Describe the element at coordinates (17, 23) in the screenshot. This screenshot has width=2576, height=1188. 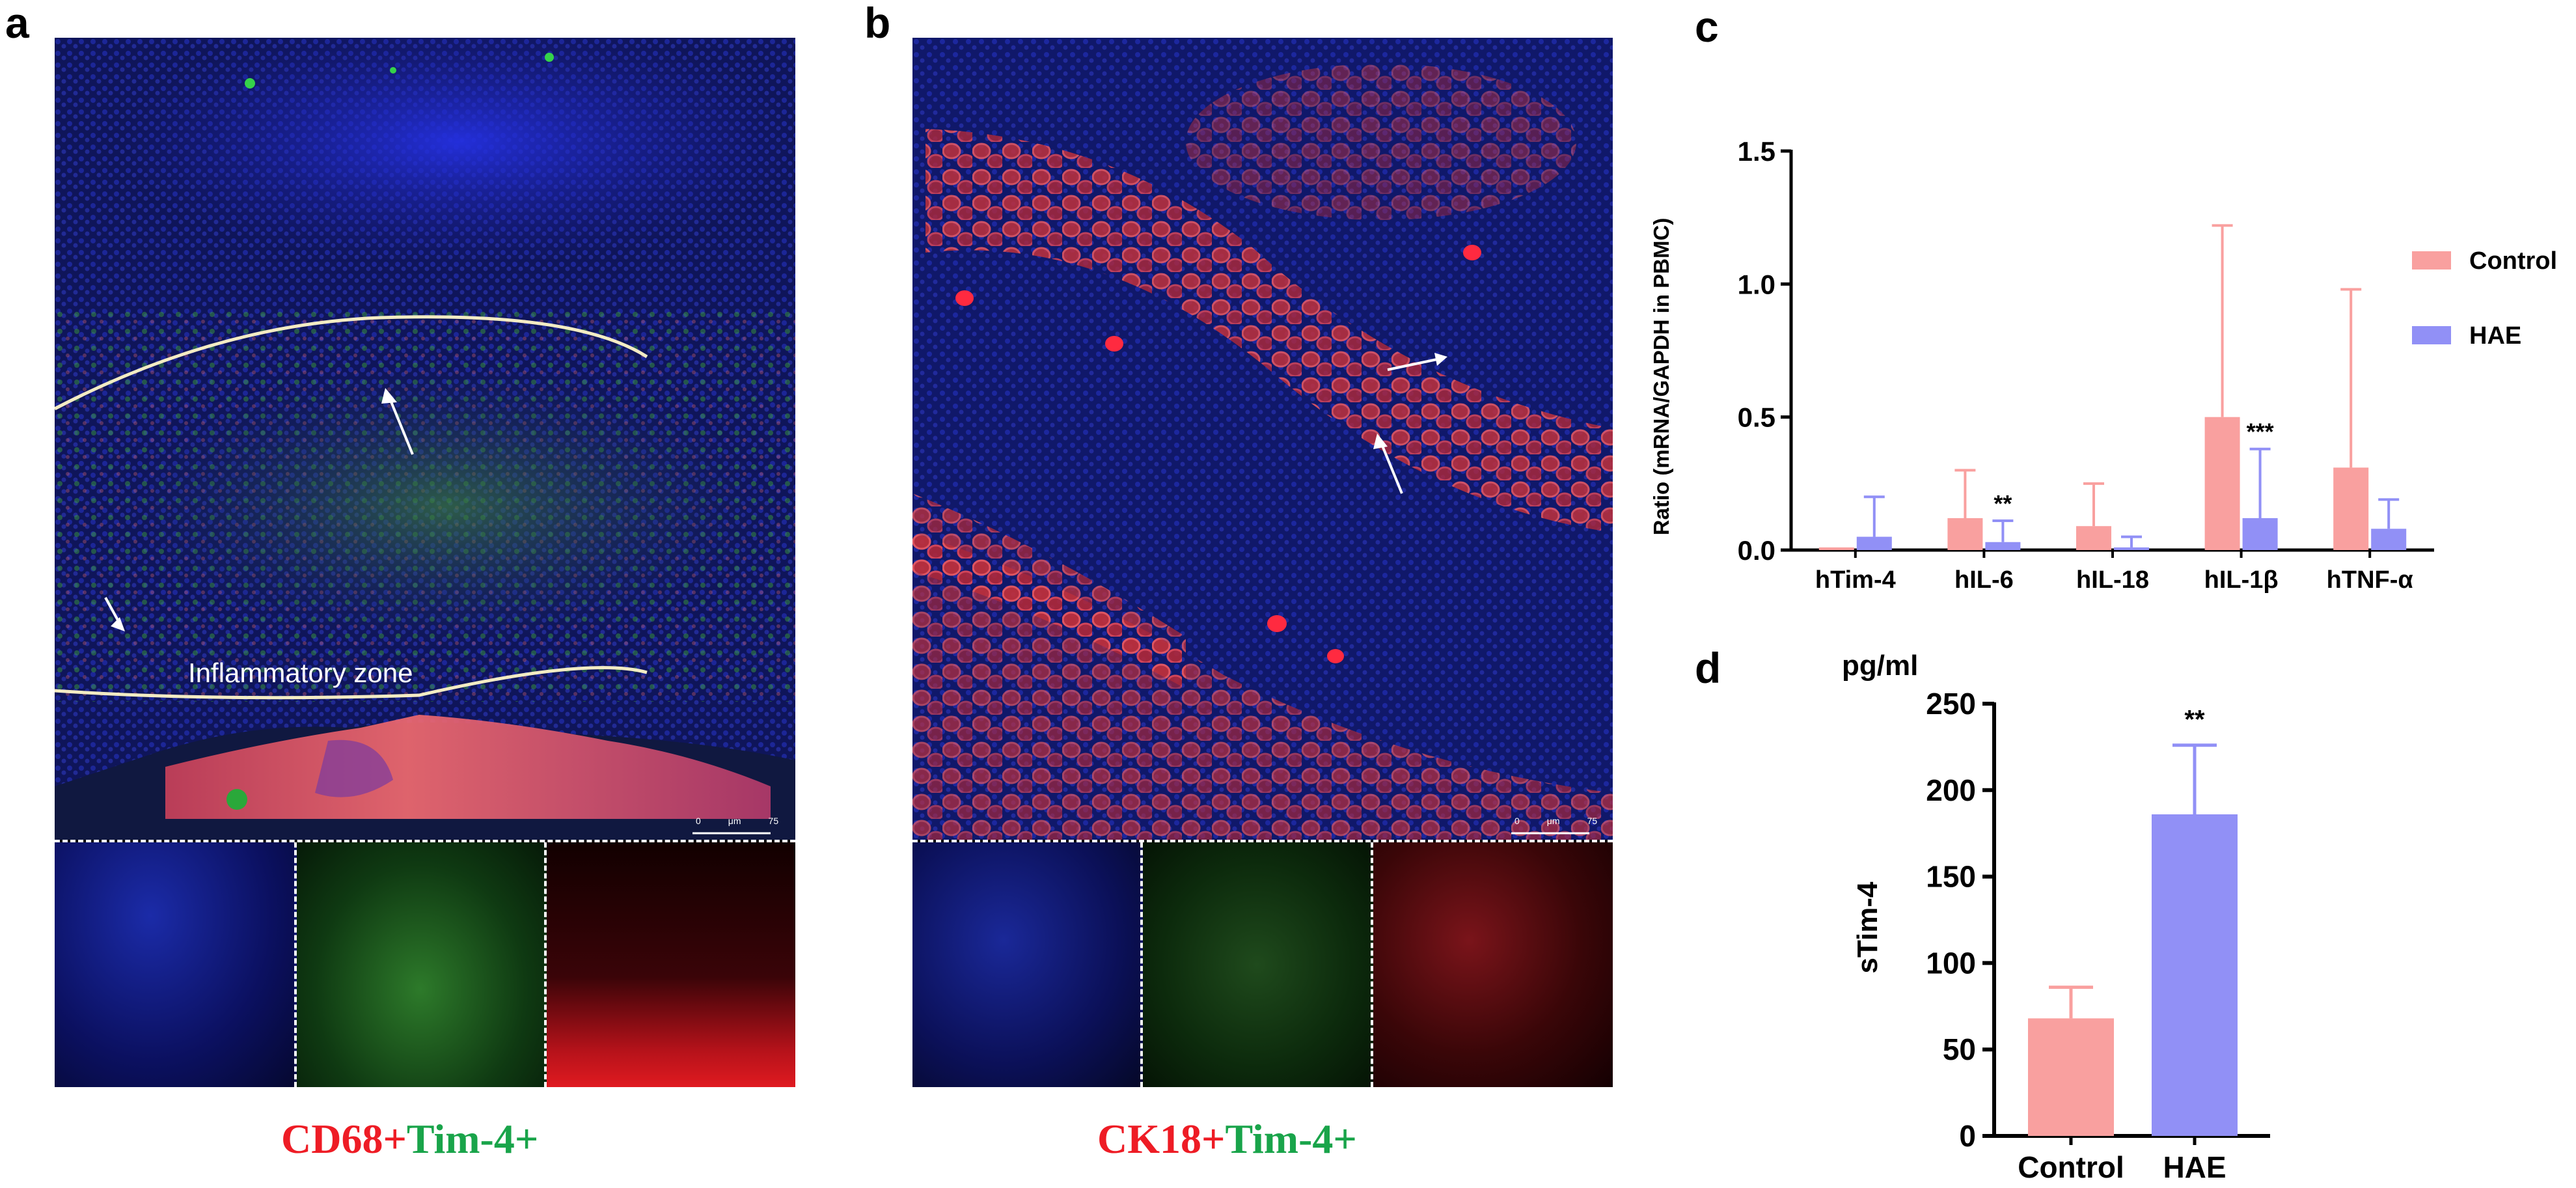
I see `panel-letter-a: a` at that location.